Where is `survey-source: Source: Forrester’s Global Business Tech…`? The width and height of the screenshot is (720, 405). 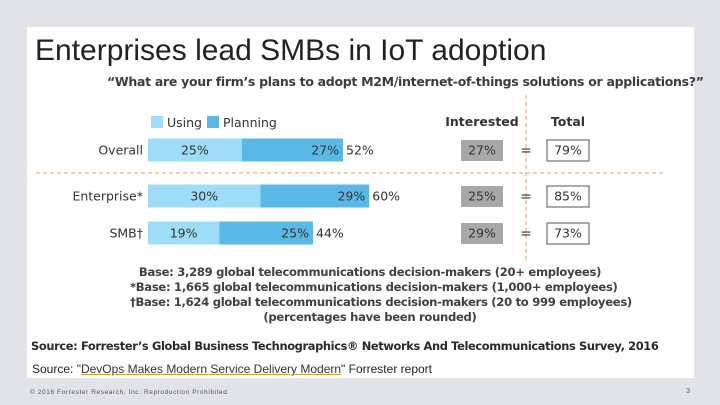 survey-source: Source: Forrester’s Global Business Tech… is located at coordinates (345, 346).